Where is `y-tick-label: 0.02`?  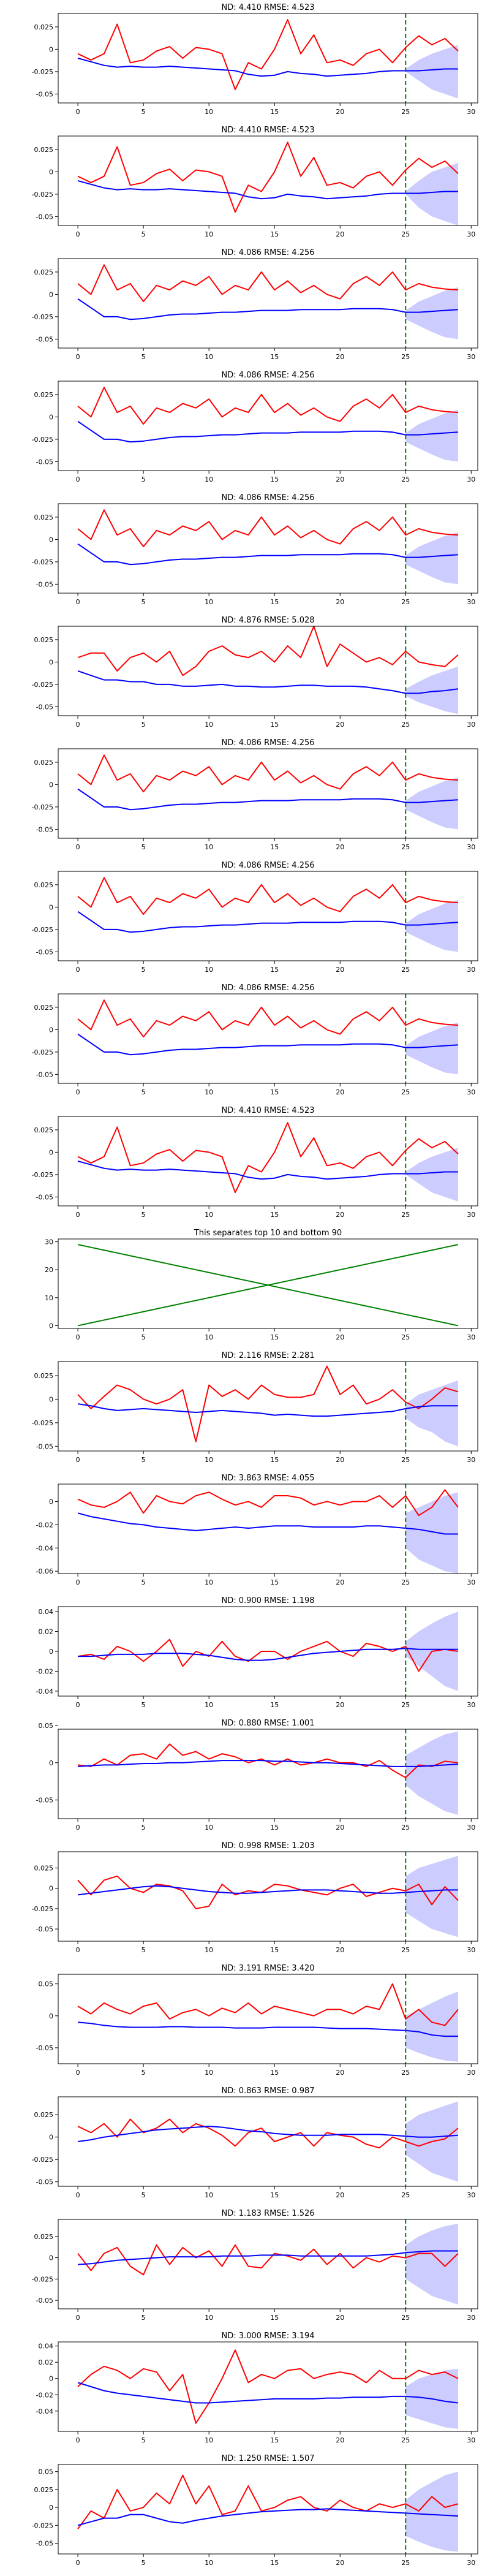
y-tick-label: 0.02 is located at coordinates (47, 1632).